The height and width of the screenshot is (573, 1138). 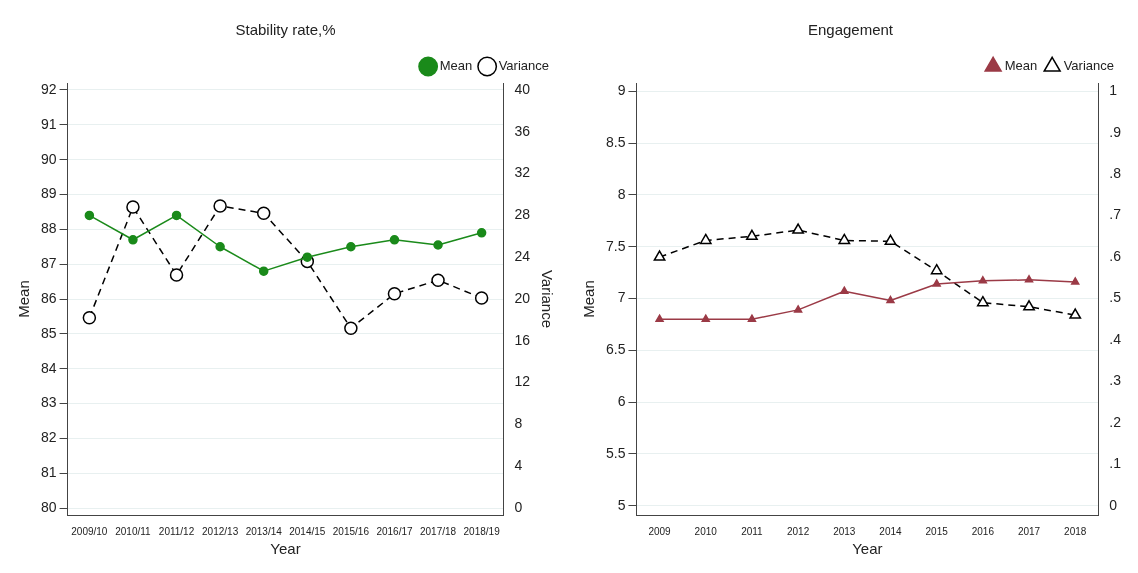 What do you see at coordinates (518, 465) in the screenshot?
I see `y2-tick-label: 4` at bounding box center [518, 465].